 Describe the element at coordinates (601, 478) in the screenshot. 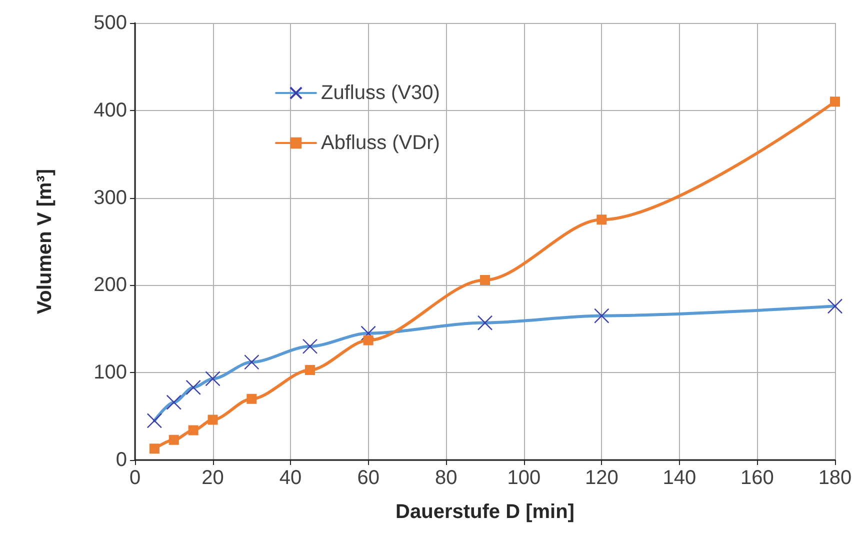

I see `x-tick-label: 120` at that location.